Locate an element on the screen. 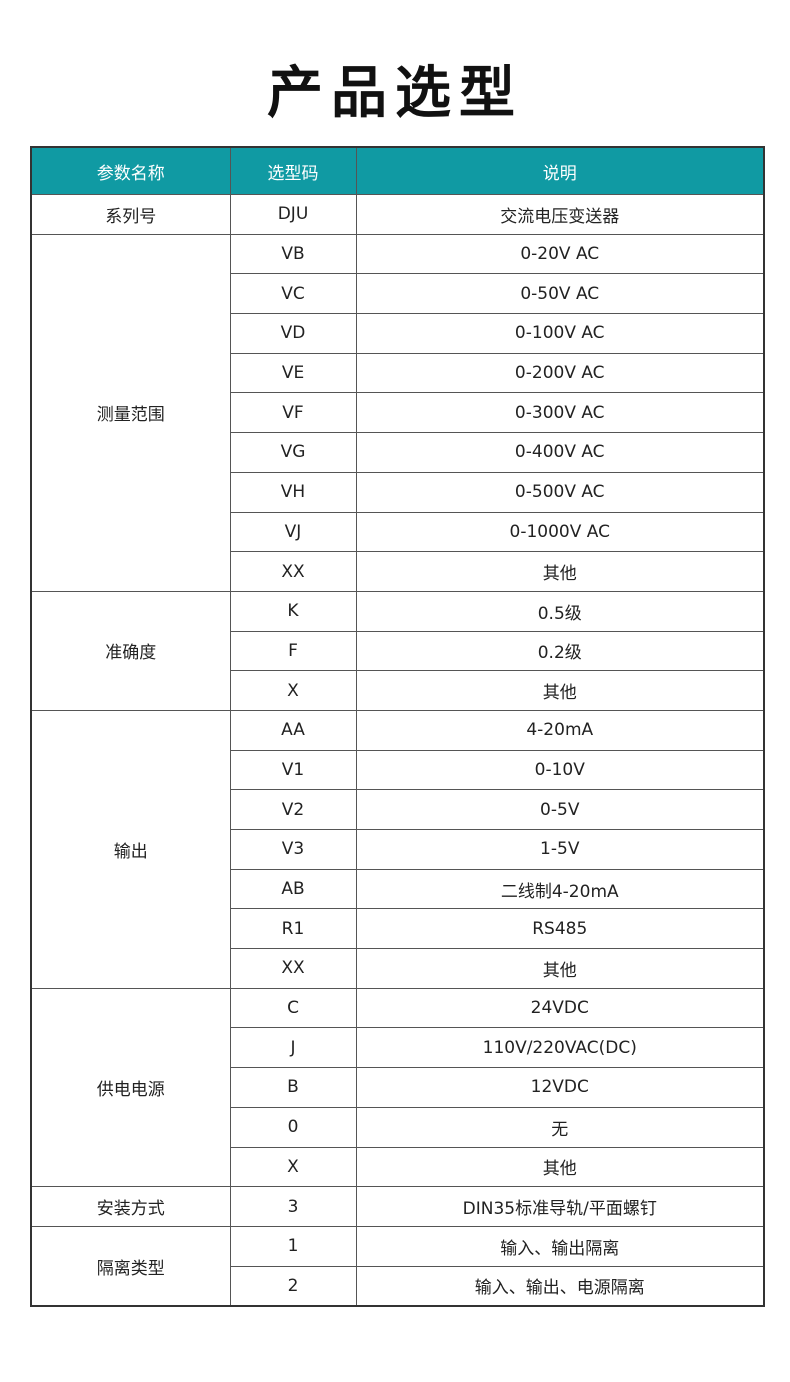 This screenshot has height=1382, width=790. column-header-desc: 说明 is located at coordinates (560, 170).